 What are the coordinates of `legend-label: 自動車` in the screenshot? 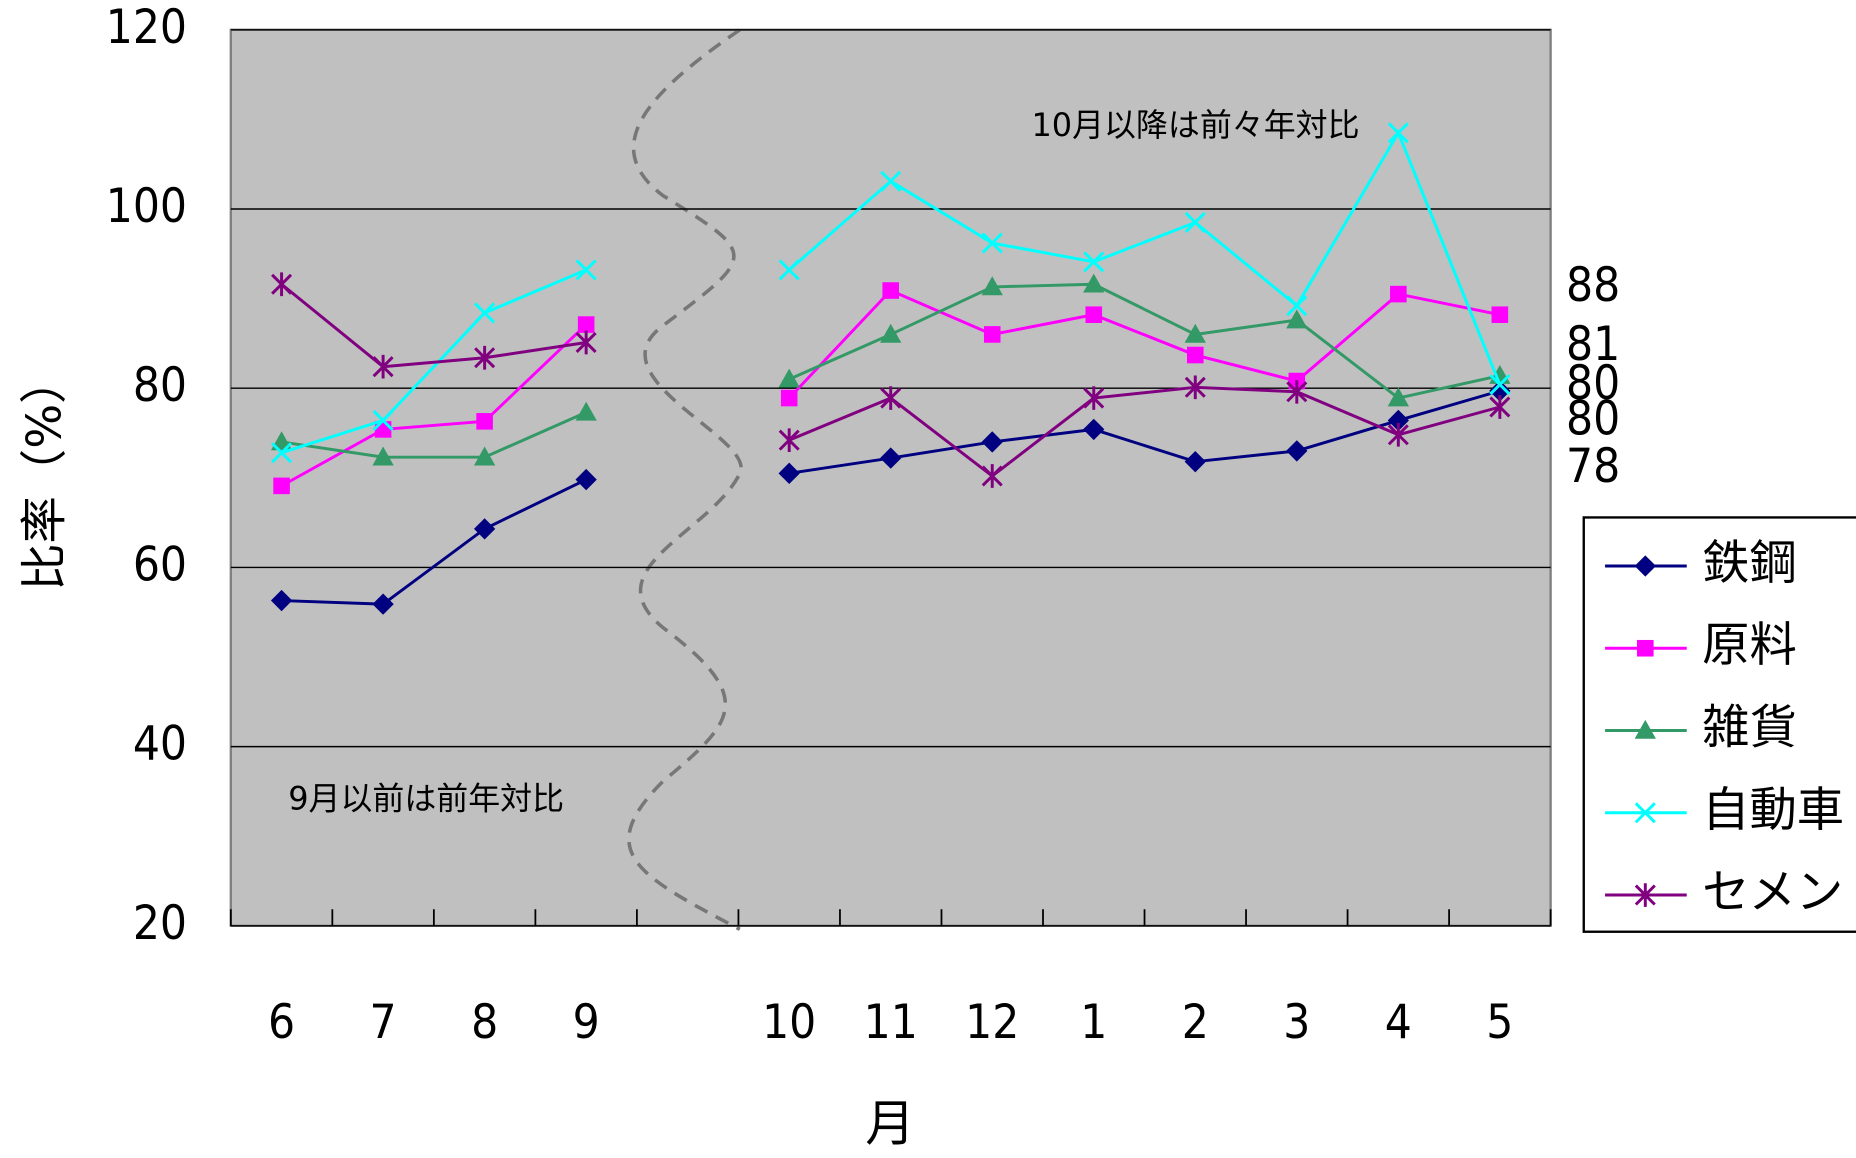 It's located at (1773, 810).